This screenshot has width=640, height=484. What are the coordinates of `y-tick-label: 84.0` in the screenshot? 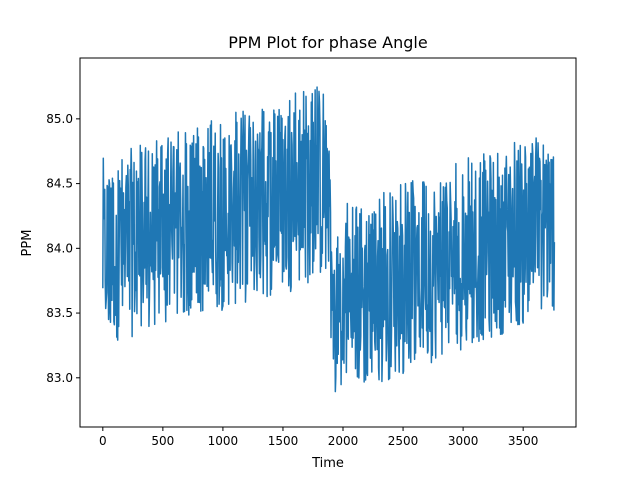 It's located at (59, 248).